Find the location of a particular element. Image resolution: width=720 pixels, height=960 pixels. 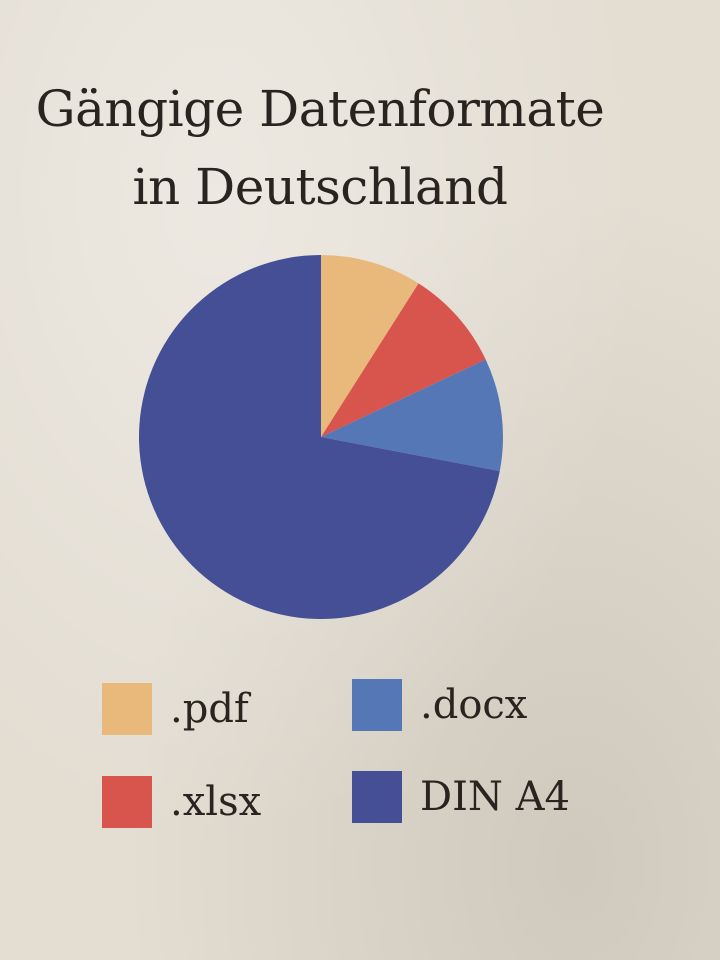

chart-title-line-1: Gängige Datenformate is located at coordinates (320, 109).